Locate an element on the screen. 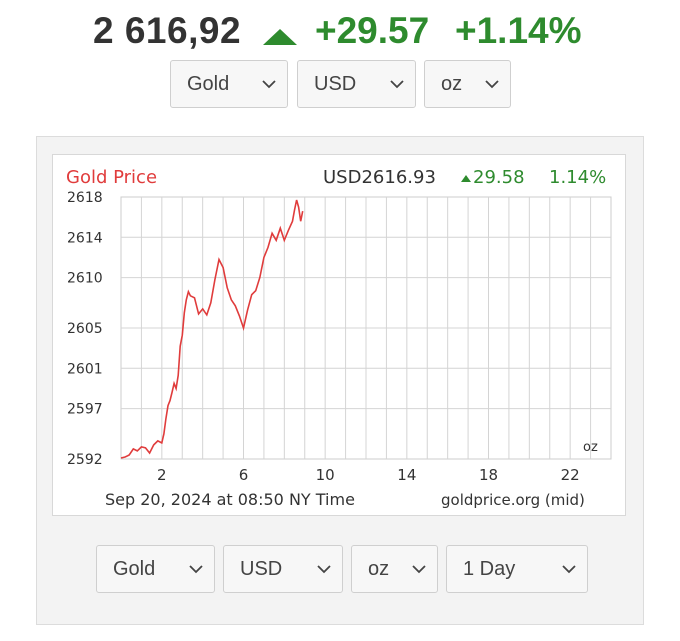 This screenshot has height=641, width=680. metal-select-bottom: Gold is located at coordinates (155, 569).